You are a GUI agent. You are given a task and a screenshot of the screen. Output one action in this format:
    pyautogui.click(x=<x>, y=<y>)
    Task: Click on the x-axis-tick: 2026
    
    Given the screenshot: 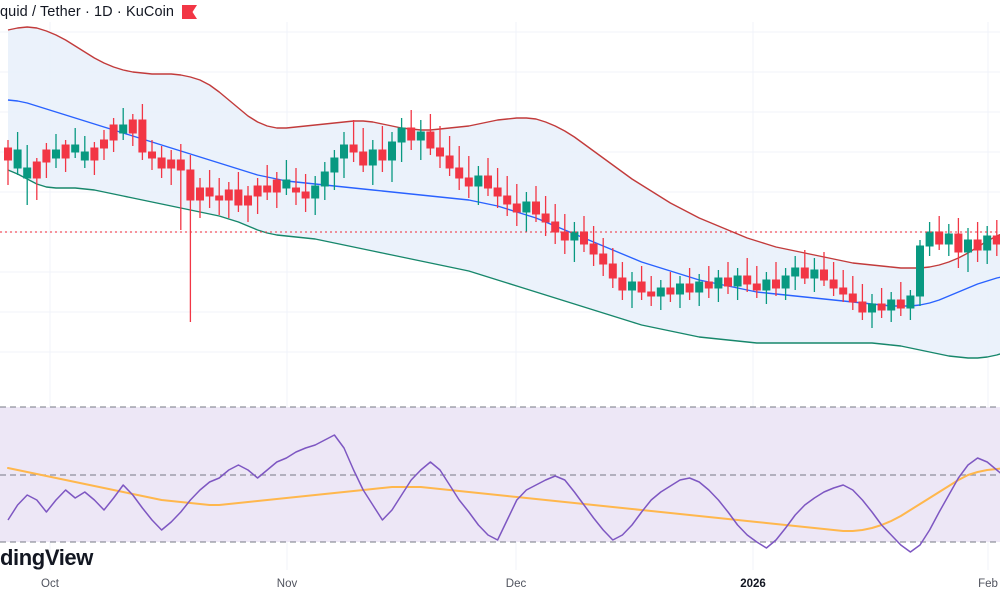 What is the action you would take?
    pyautogui.click(x=753, y=584)
    